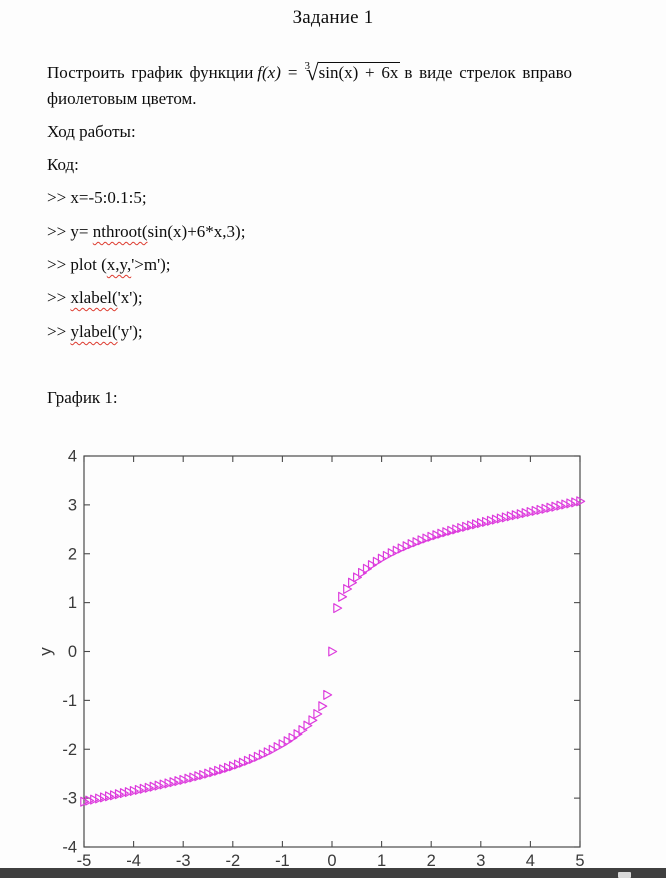 Image resolution: width=666 pixels, height=878 pixels. I want to click on code-line-4: >> xlabel('x');, so click(95, 298).